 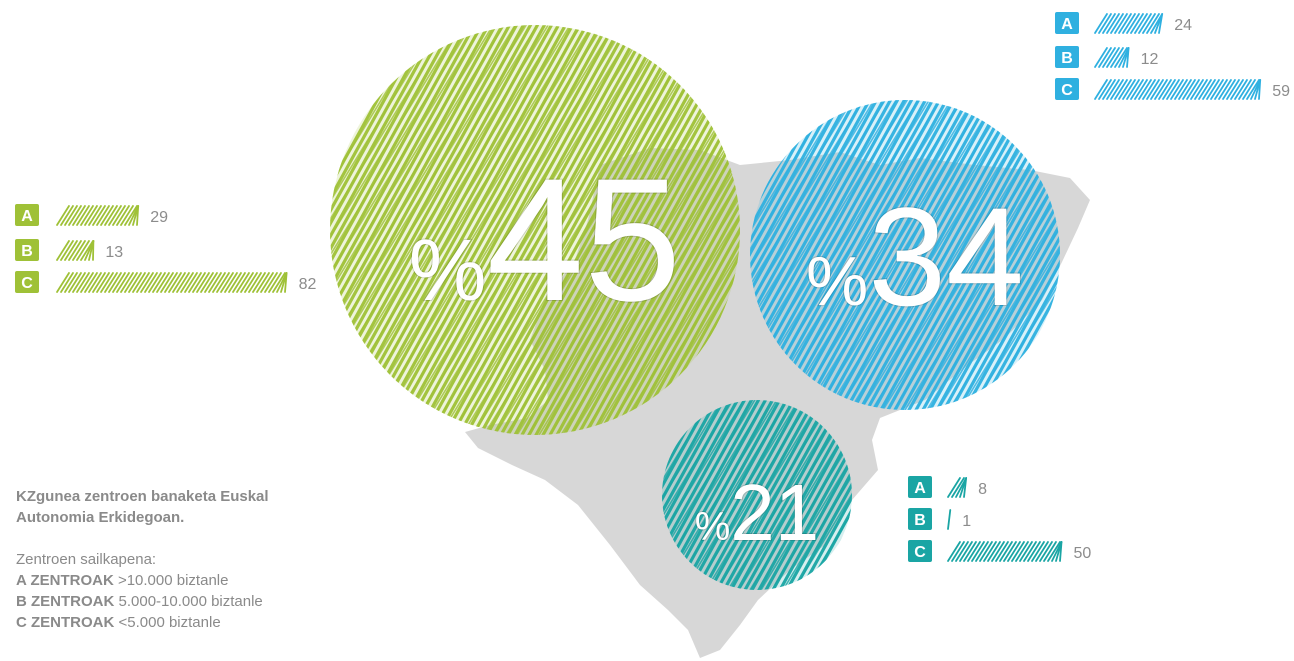 What do you see at coordinates (1183, 25) in the screenshot?
I see `blue-bar-value-a: 24` at bounding box center [1183, 25].